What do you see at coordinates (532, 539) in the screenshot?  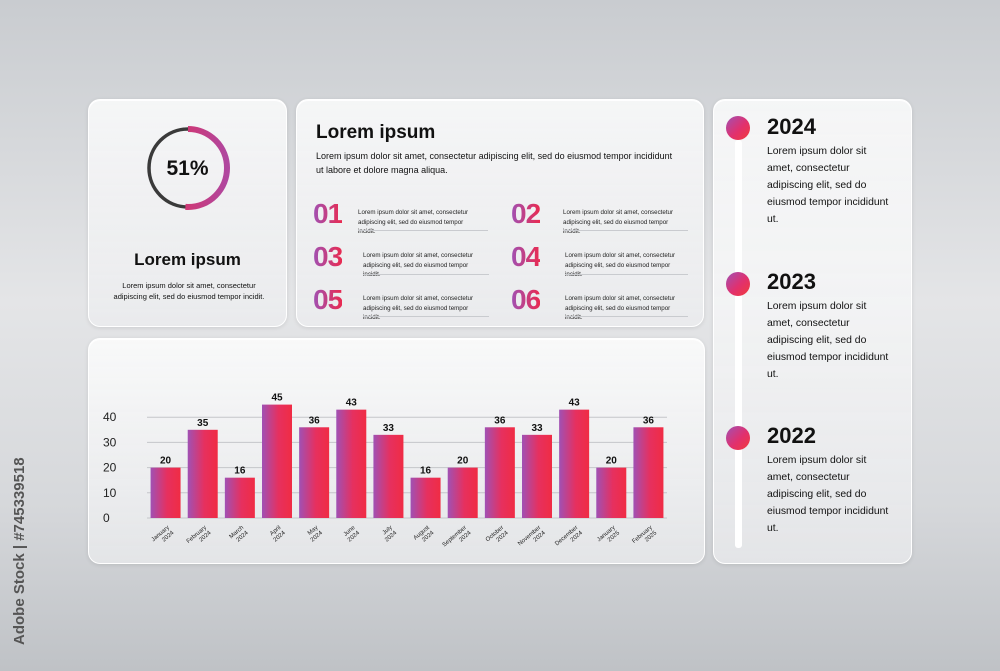 I see `x-tick-label: November2024` at bounding box center [532, 539].